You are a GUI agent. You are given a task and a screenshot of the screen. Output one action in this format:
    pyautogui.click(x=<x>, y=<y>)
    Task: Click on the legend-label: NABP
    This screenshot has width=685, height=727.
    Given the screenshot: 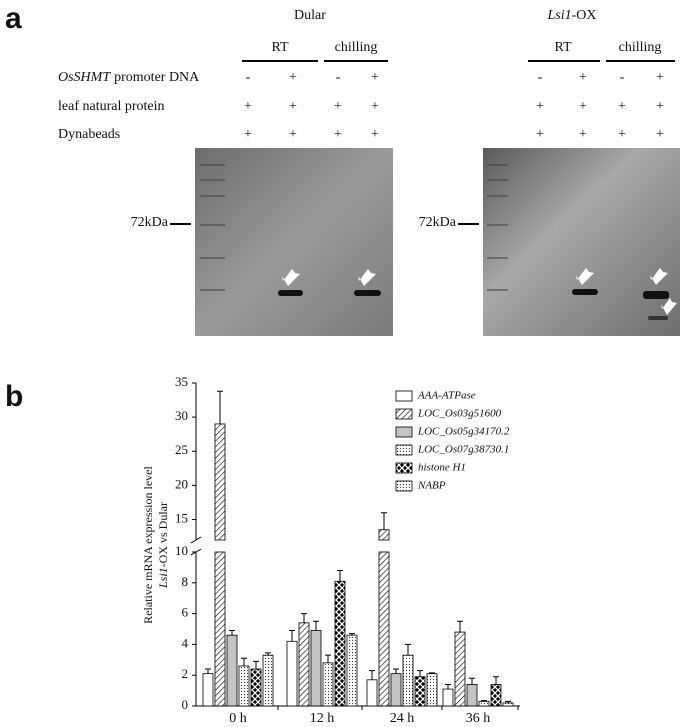 What is the action you would take?
    pyautogui.click(x=431, y=486)
    